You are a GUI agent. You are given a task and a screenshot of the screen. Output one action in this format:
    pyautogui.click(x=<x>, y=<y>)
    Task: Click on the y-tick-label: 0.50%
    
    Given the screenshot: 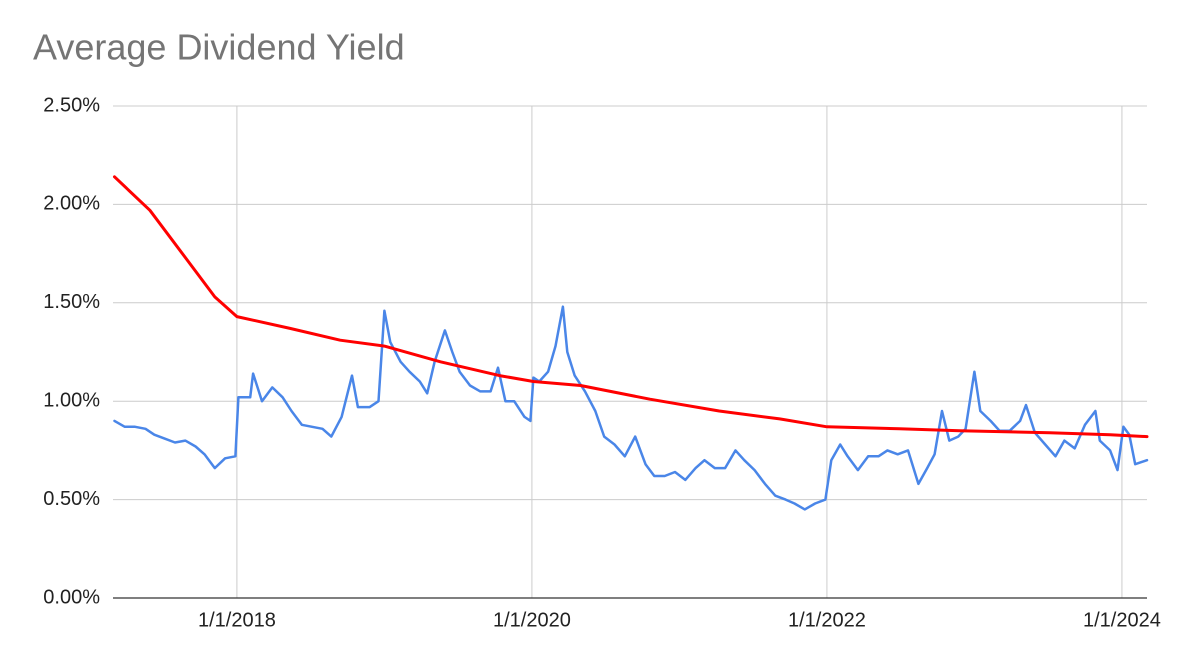 What is the action you would take?
    pyautogui.click(x=71, y=499)
    